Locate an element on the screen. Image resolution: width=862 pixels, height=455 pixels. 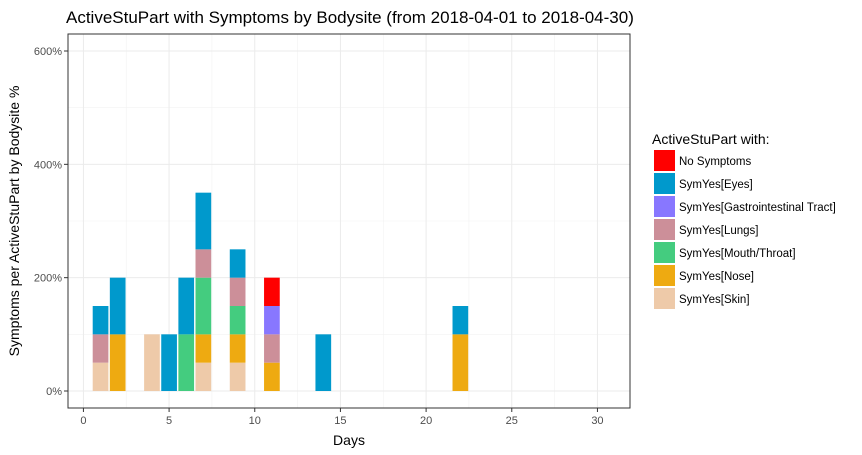
legend-label: SymYes[Skin] is located at coordinates (714, 300).